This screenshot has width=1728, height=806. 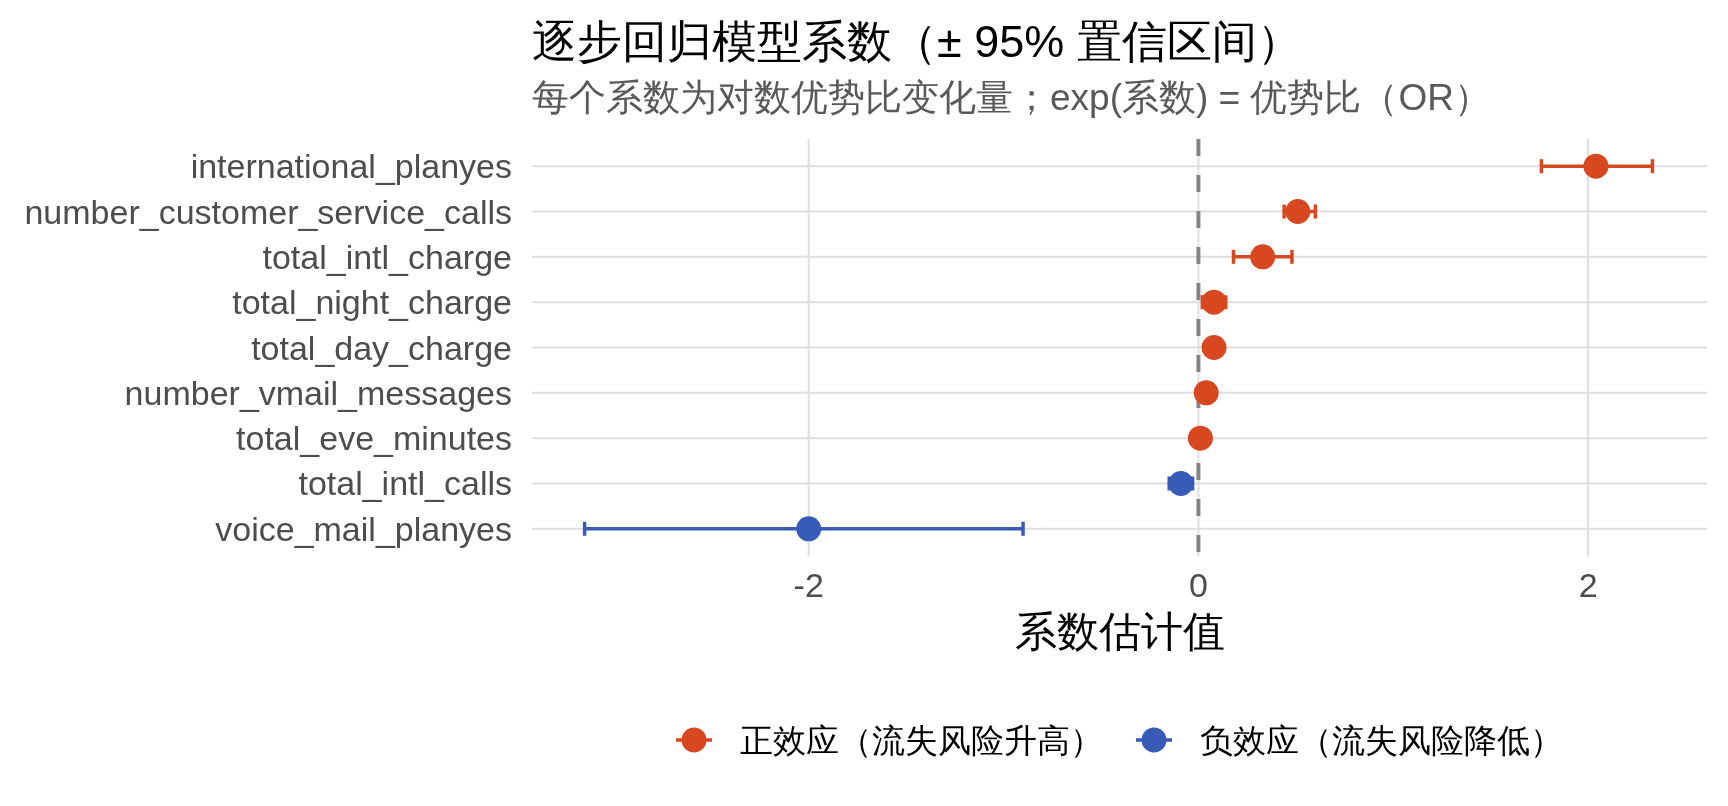 What do you see at coordinates (808, 585) in the screenshot?
I see `x-tick-label: -2` at bounding box center [808, 585].